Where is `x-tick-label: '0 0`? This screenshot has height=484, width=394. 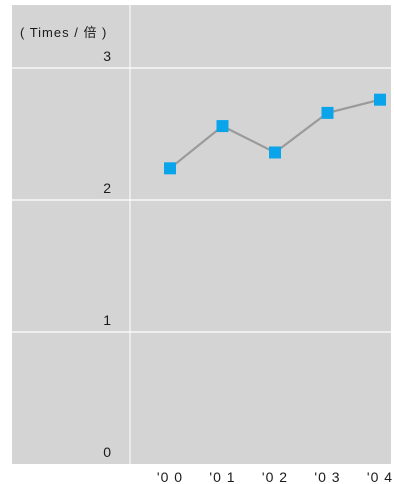
x-tick-label: '0 0 is located at coordinates (170, 476).